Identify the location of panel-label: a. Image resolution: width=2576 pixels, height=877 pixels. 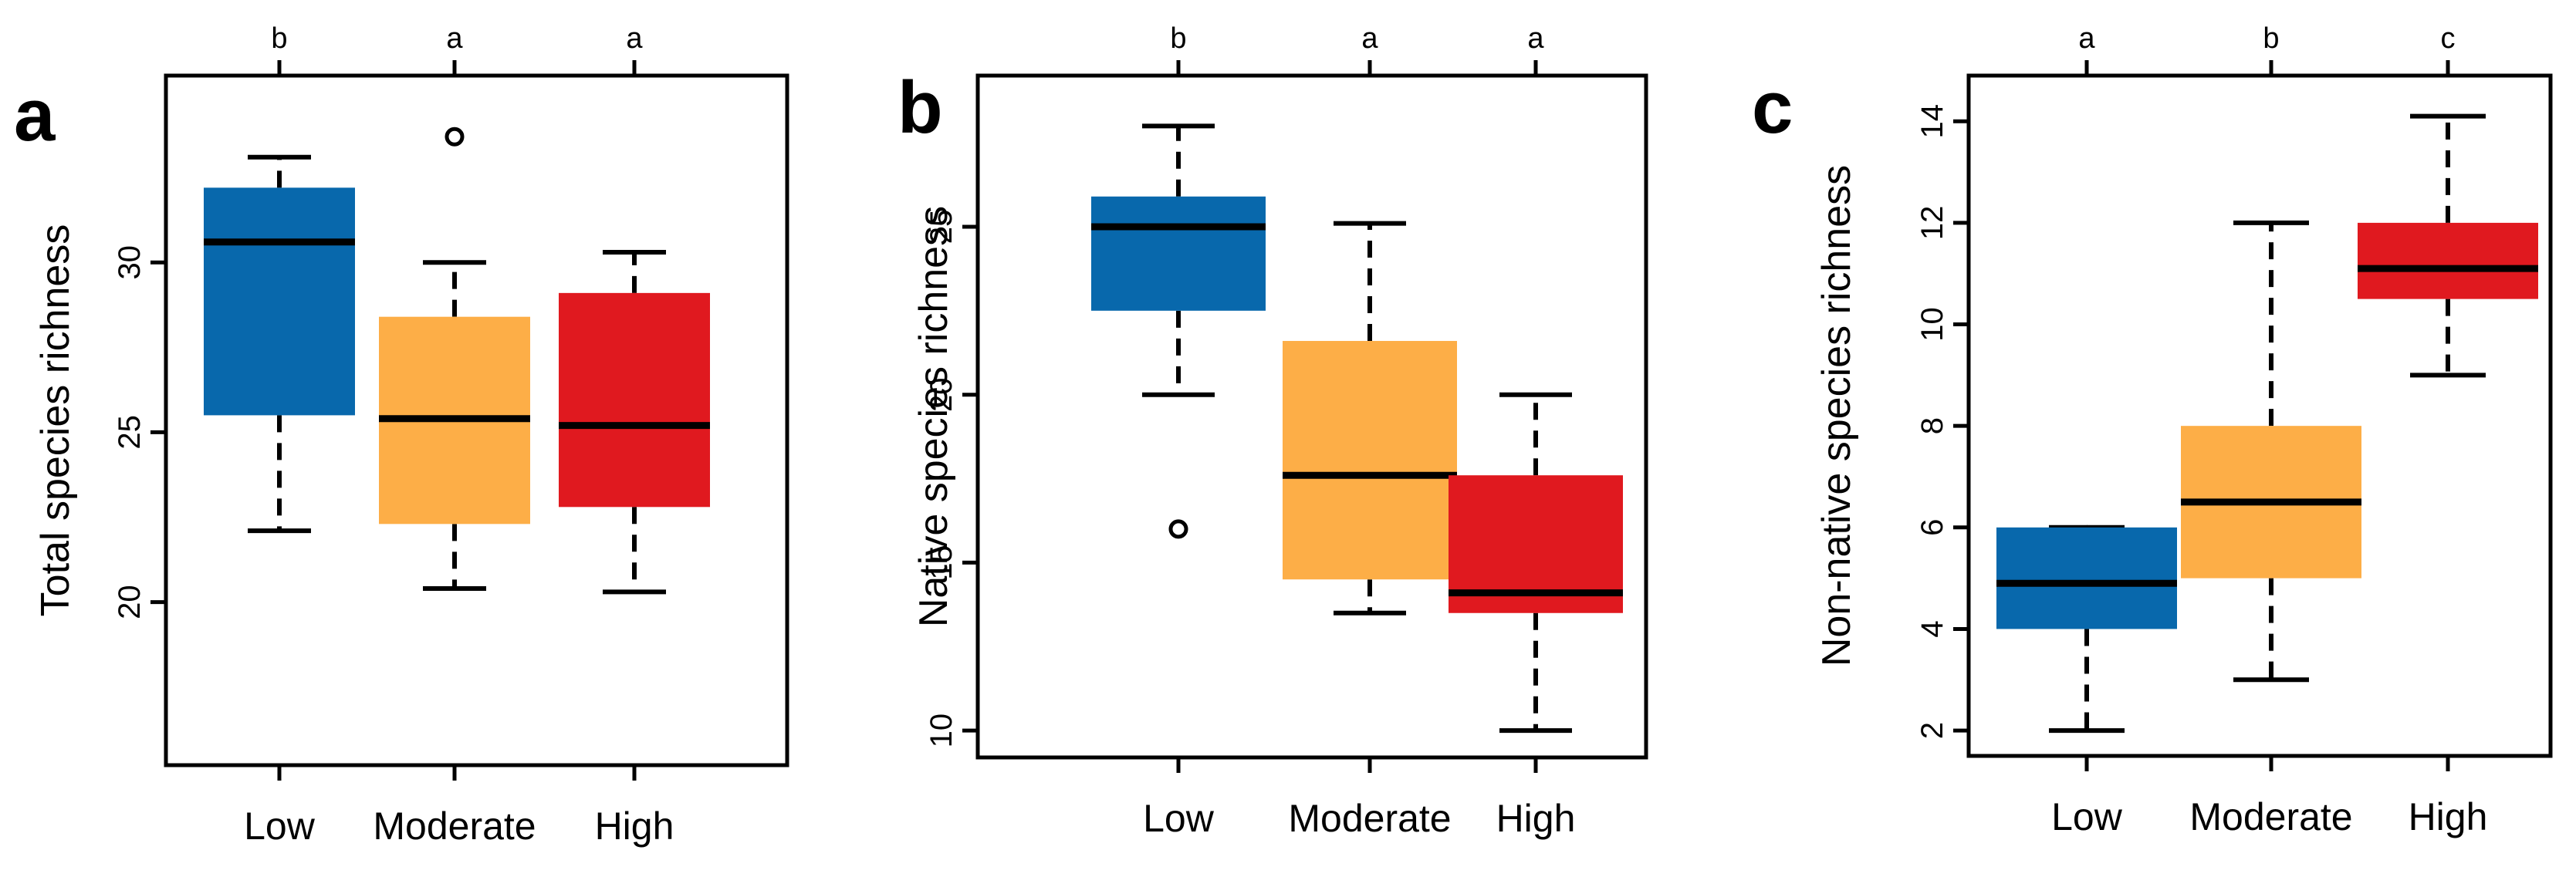
(35, 115).